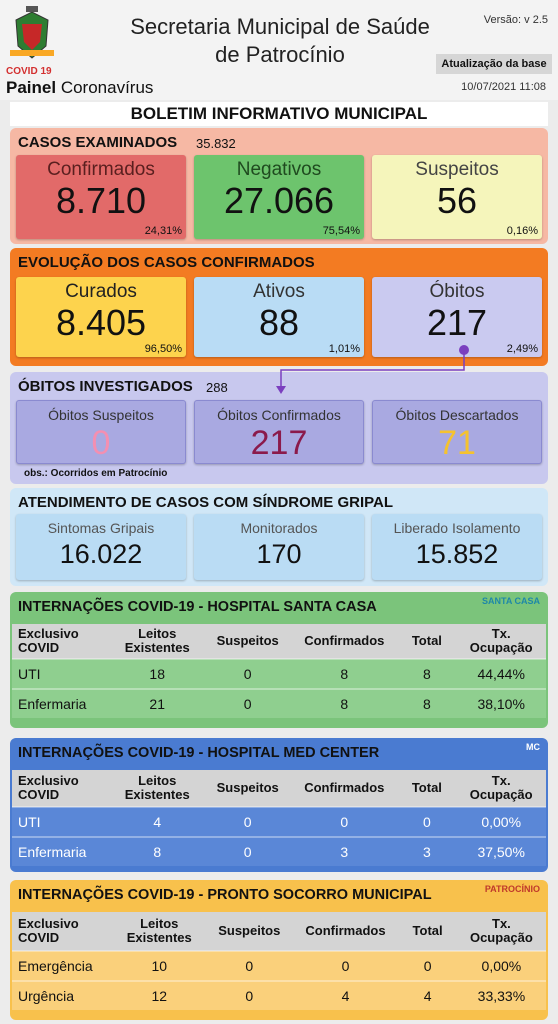 This screenshot has width=558, height=1024. I want to click on card-value: 217, so click(457, 322).